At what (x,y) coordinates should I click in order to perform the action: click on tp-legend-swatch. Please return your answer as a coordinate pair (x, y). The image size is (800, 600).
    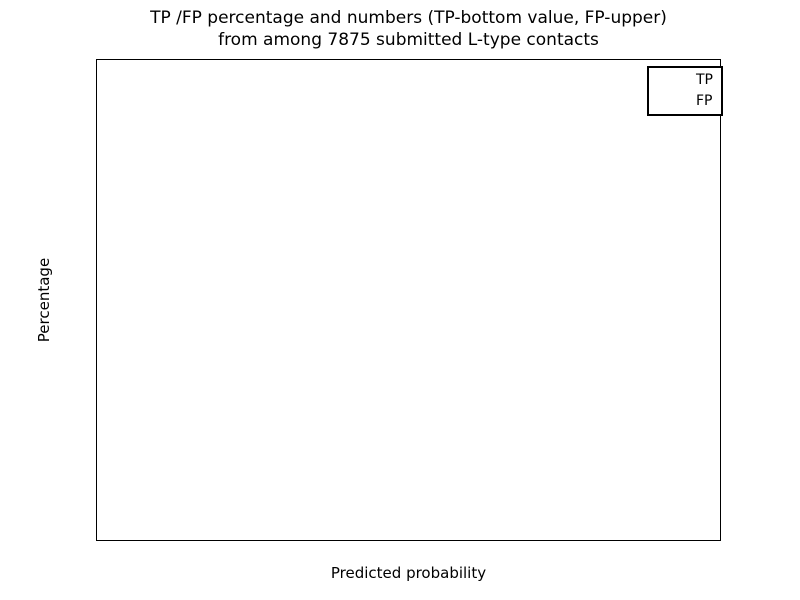
    Looking at the image, I should click on (672, 80).